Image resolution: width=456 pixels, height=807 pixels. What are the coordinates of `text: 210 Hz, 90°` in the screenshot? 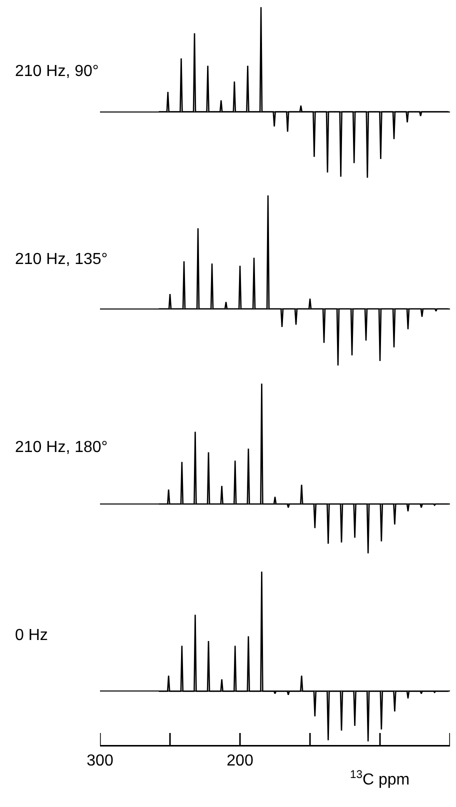 It's located at (57, 71).